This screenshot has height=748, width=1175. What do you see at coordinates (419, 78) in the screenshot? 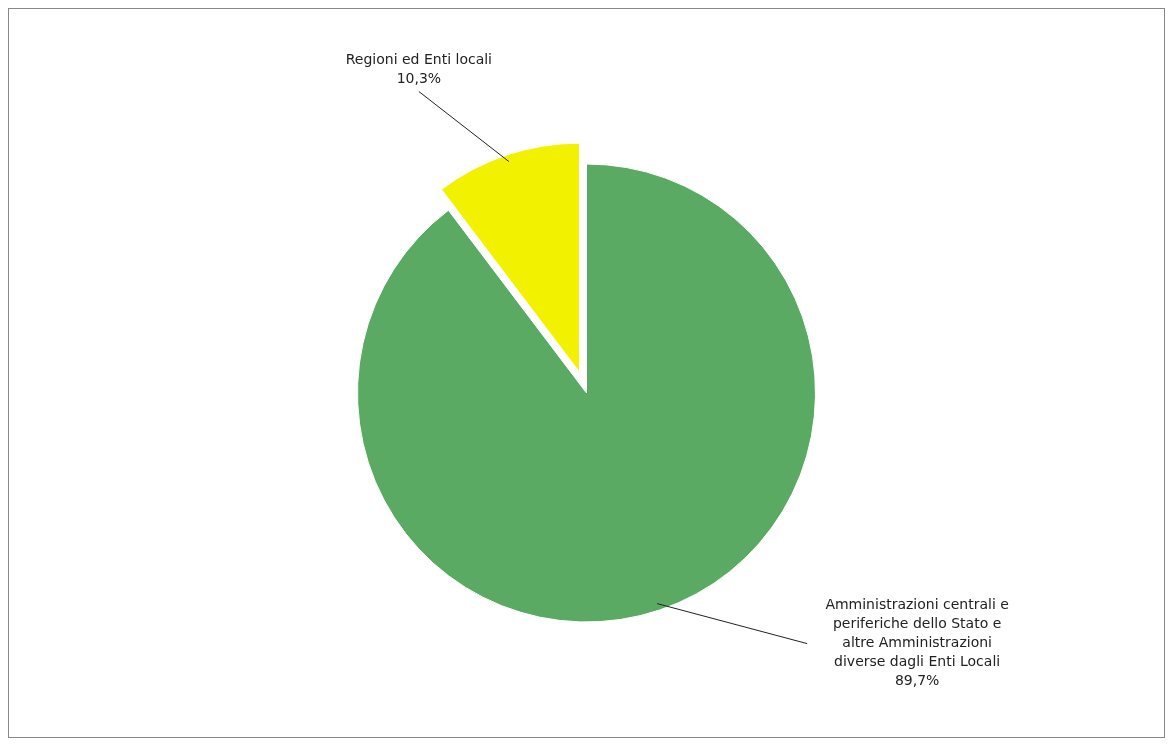
I see `data-label: 10,3%` at bounding box center [419, 78].